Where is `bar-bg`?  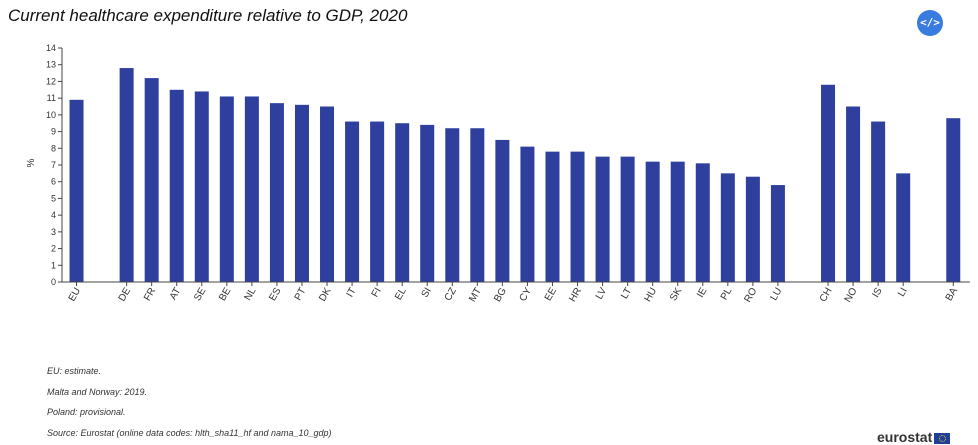 bar-bg is located at coordinates (502, 210).